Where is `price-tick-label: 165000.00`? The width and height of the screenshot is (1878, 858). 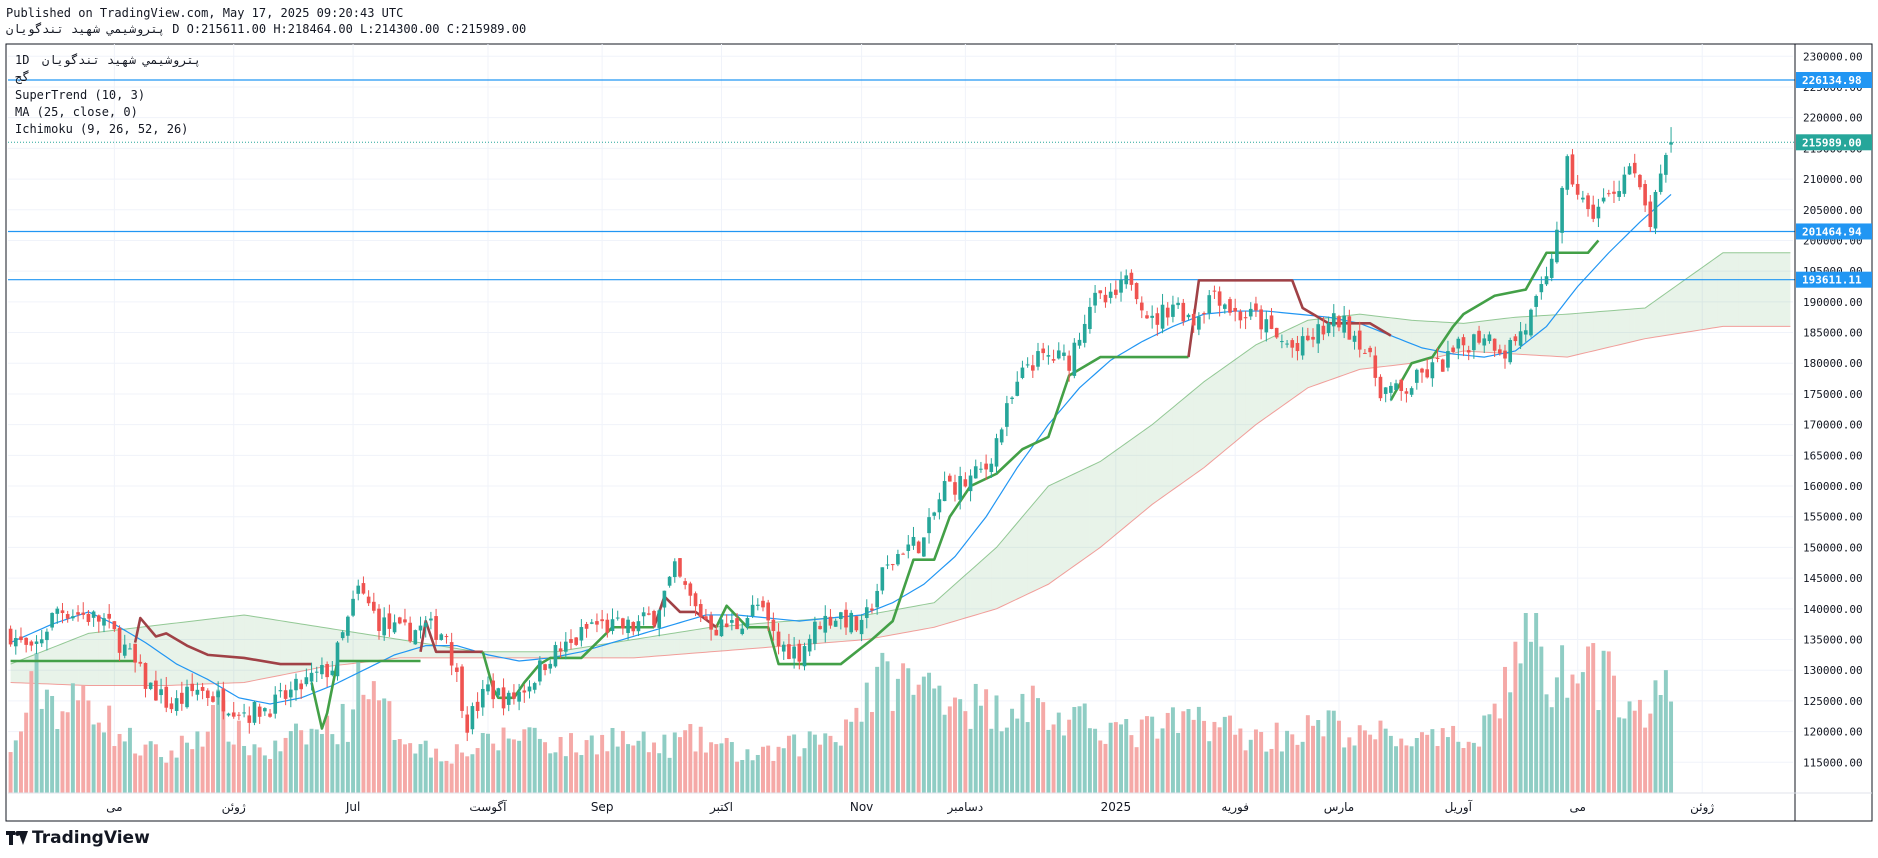 price-tick-label: 165000.00 is located at coordinates (1833, 455).